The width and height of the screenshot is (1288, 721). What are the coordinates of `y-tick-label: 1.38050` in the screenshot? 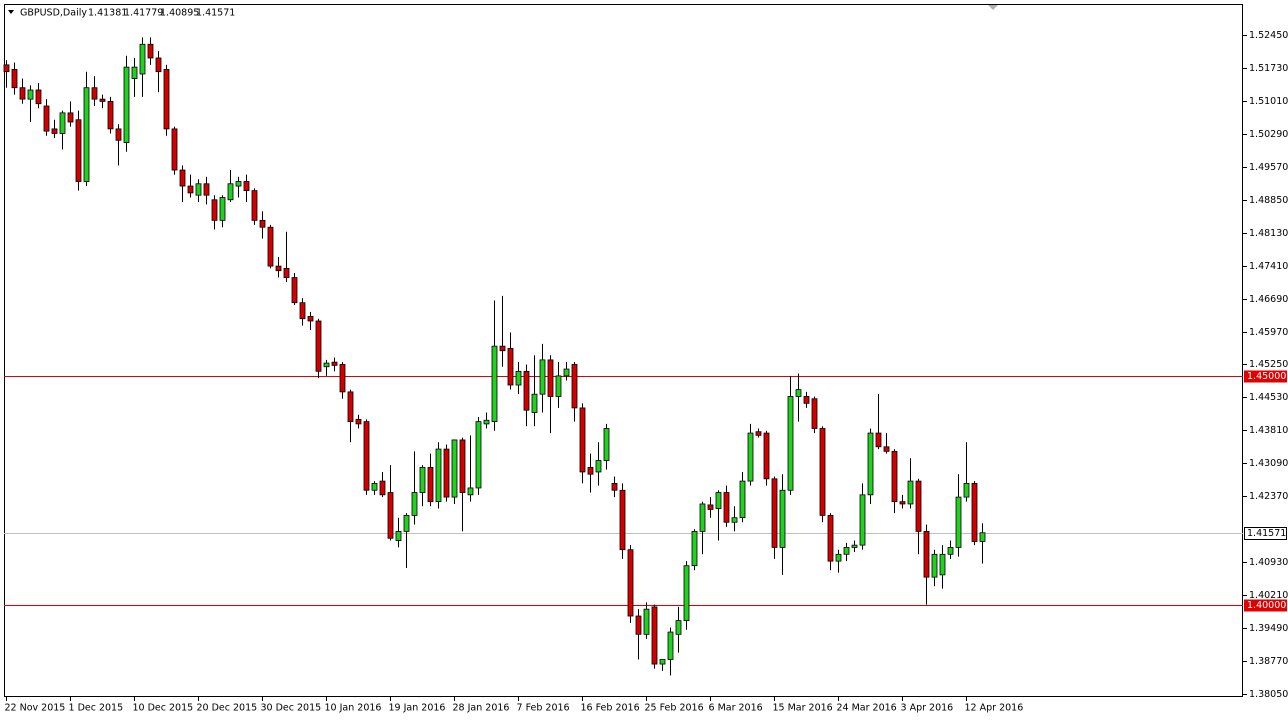 It's located at (1268, 694).